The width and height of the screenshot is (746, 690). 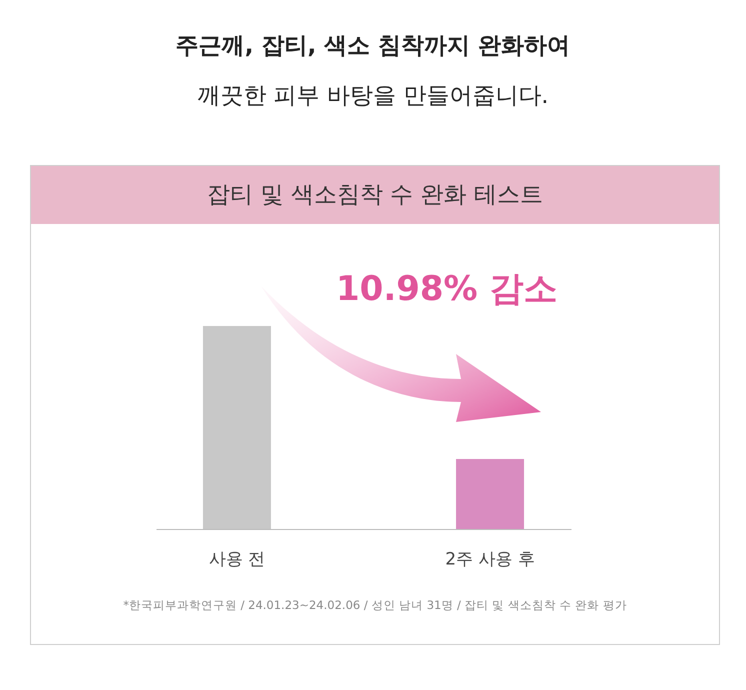 I want to click on text: 잡티 및 색소침착 수 완화 테스트, so click(x=375, y=195).